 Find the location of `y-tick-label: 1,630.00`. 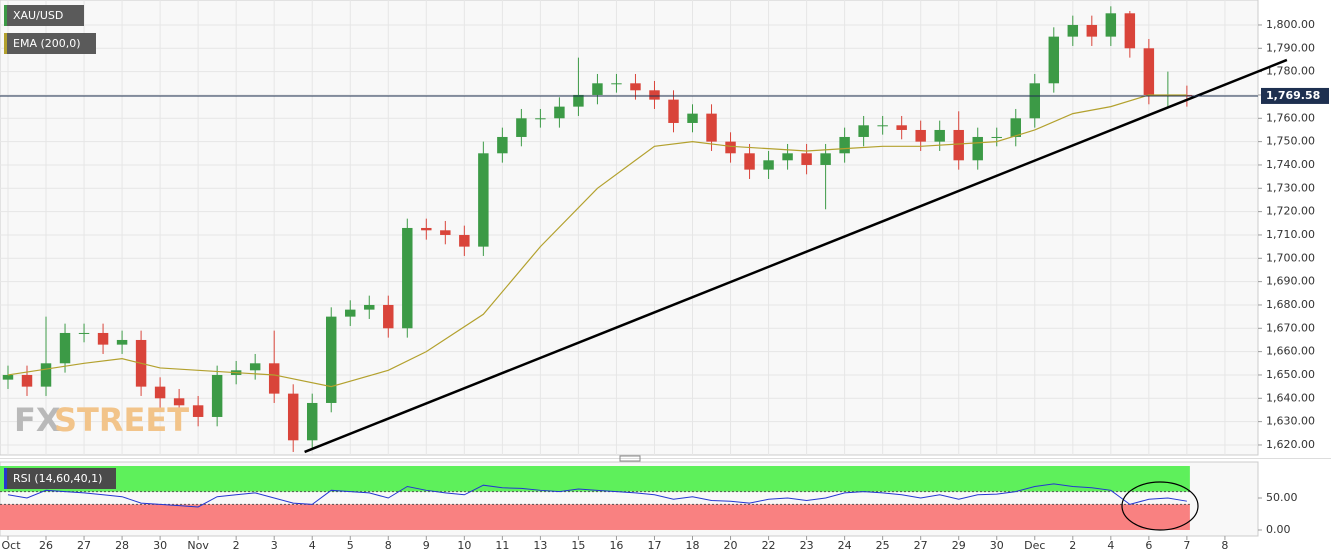

y-tick-label: 1,630.00 is located at coordinates (1290, 421).